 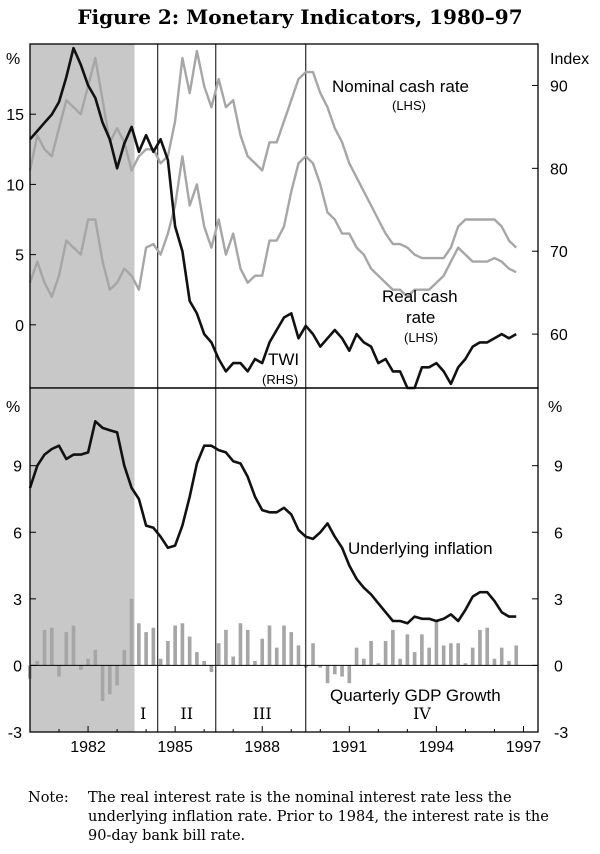 I want to click on real-cash-rate-line, so click(x=272, y=226).